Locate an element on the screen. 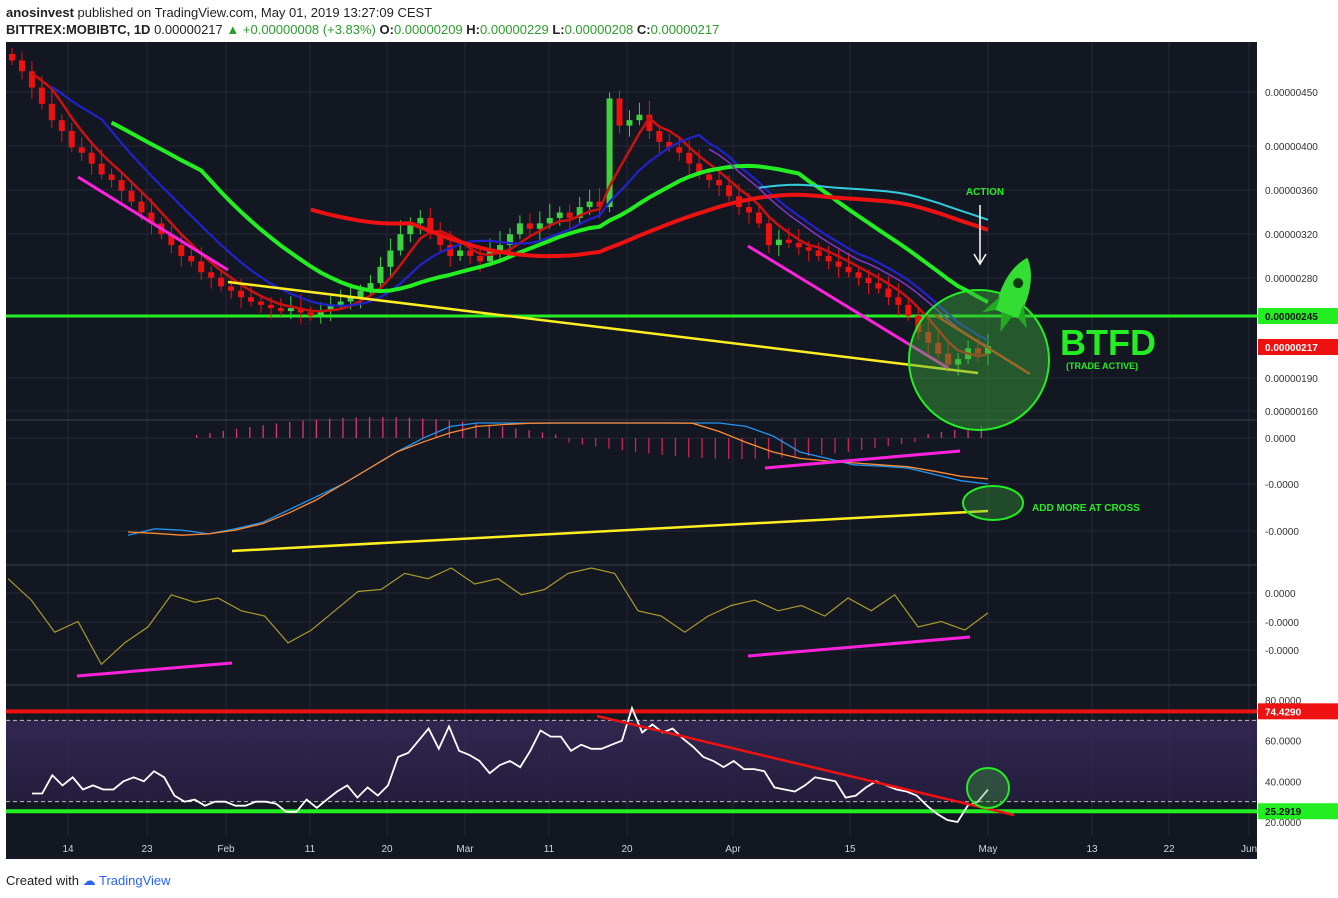 The image size is (1338, 898). osc-trendline-right is located at coordinates (859, 646).